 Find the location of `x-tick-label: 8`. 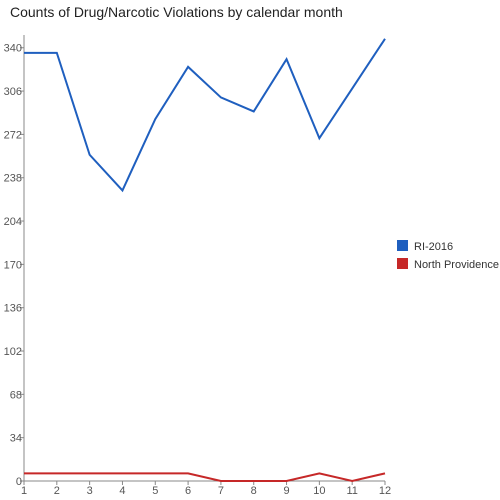

x-tick-label: 8 is located at coordinates (254, 491).